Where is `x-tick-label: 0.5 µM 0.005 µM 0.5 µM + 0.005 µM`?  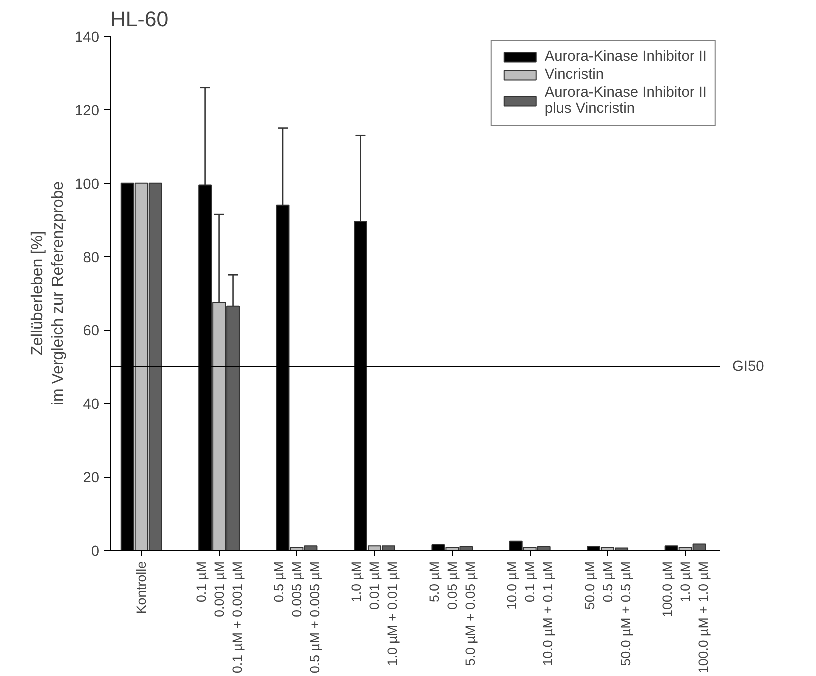 x-tick-label: 0.5 µM 0.005 µM 0.5 µM + 0.005 µM is located at coordinates (296, 617).